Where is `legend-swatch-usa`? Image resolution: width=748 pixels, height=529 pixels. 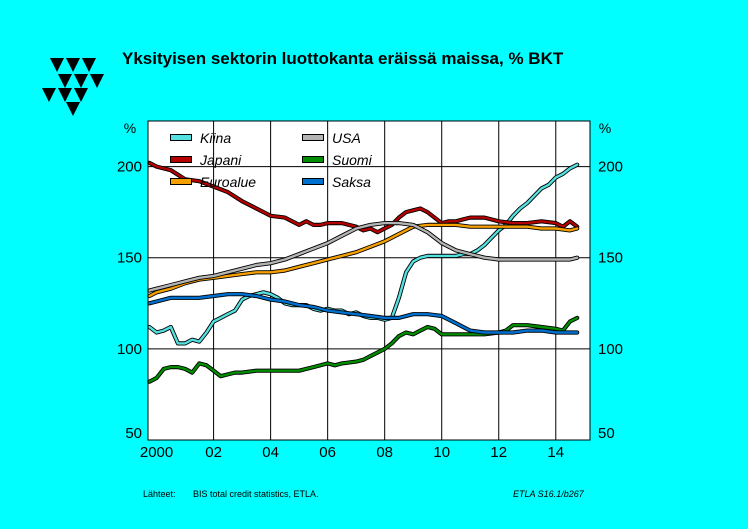 legend-swatch-usa is located at coordinates (313, 137).